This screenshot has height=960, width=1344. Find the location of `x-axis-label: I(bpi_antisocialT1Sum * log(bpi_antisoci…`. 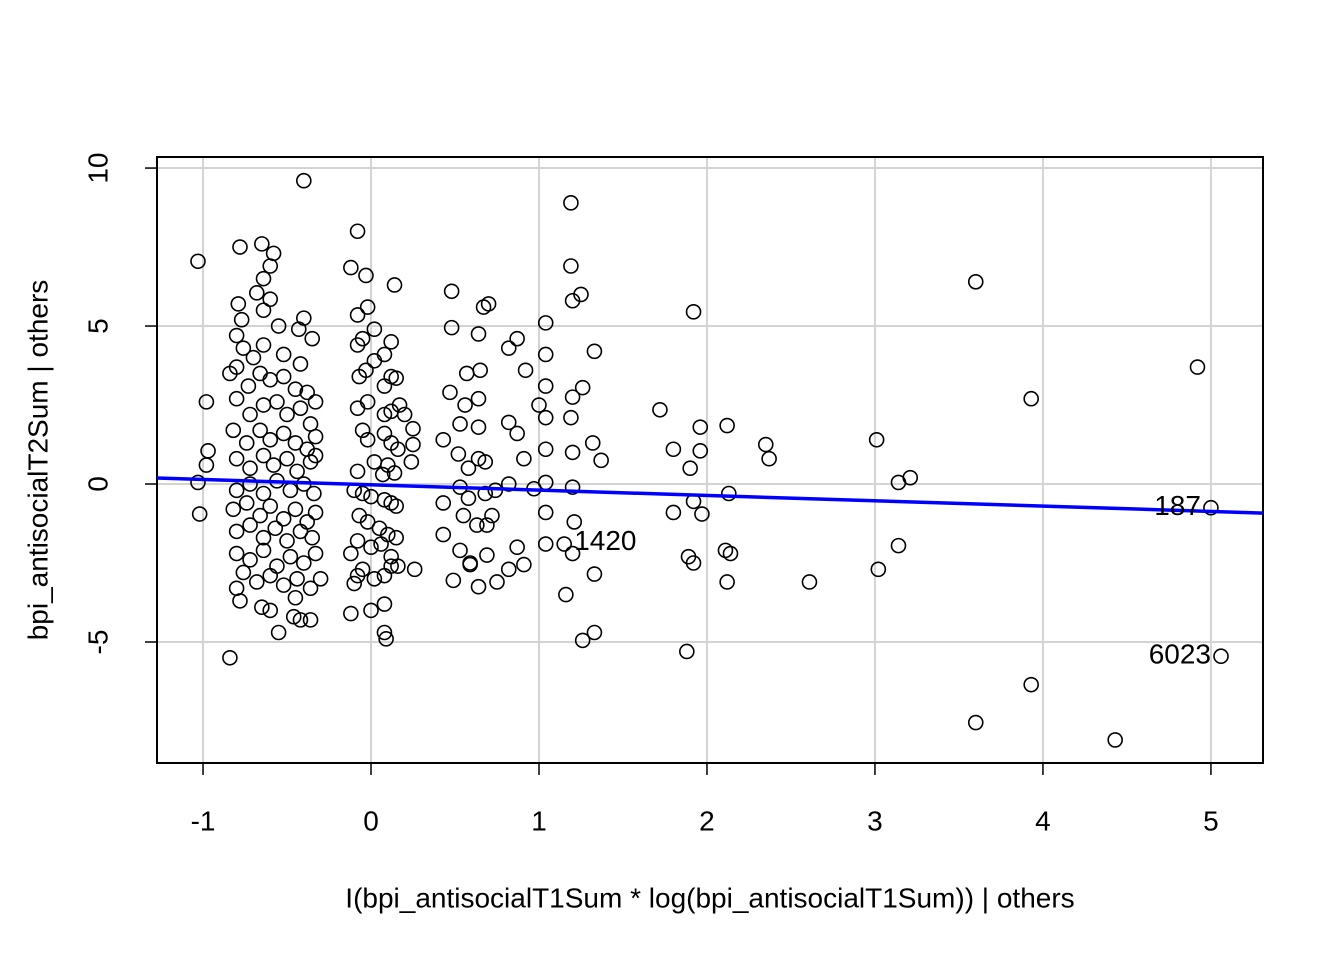

x-axis-label: I(bpi_antisocialT1Sum * log(bpi_antisoci… is located at coordinates (709, 897).